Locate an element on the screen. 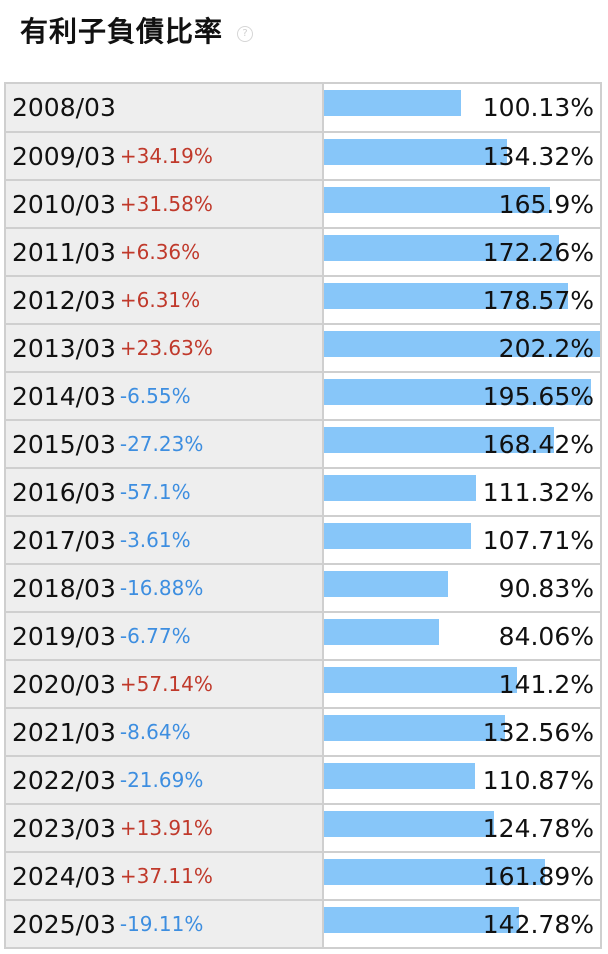 This screenshot has height=954, width=608. period-cell: 2013/03 +23.63% is located at coordinates (165, 348).